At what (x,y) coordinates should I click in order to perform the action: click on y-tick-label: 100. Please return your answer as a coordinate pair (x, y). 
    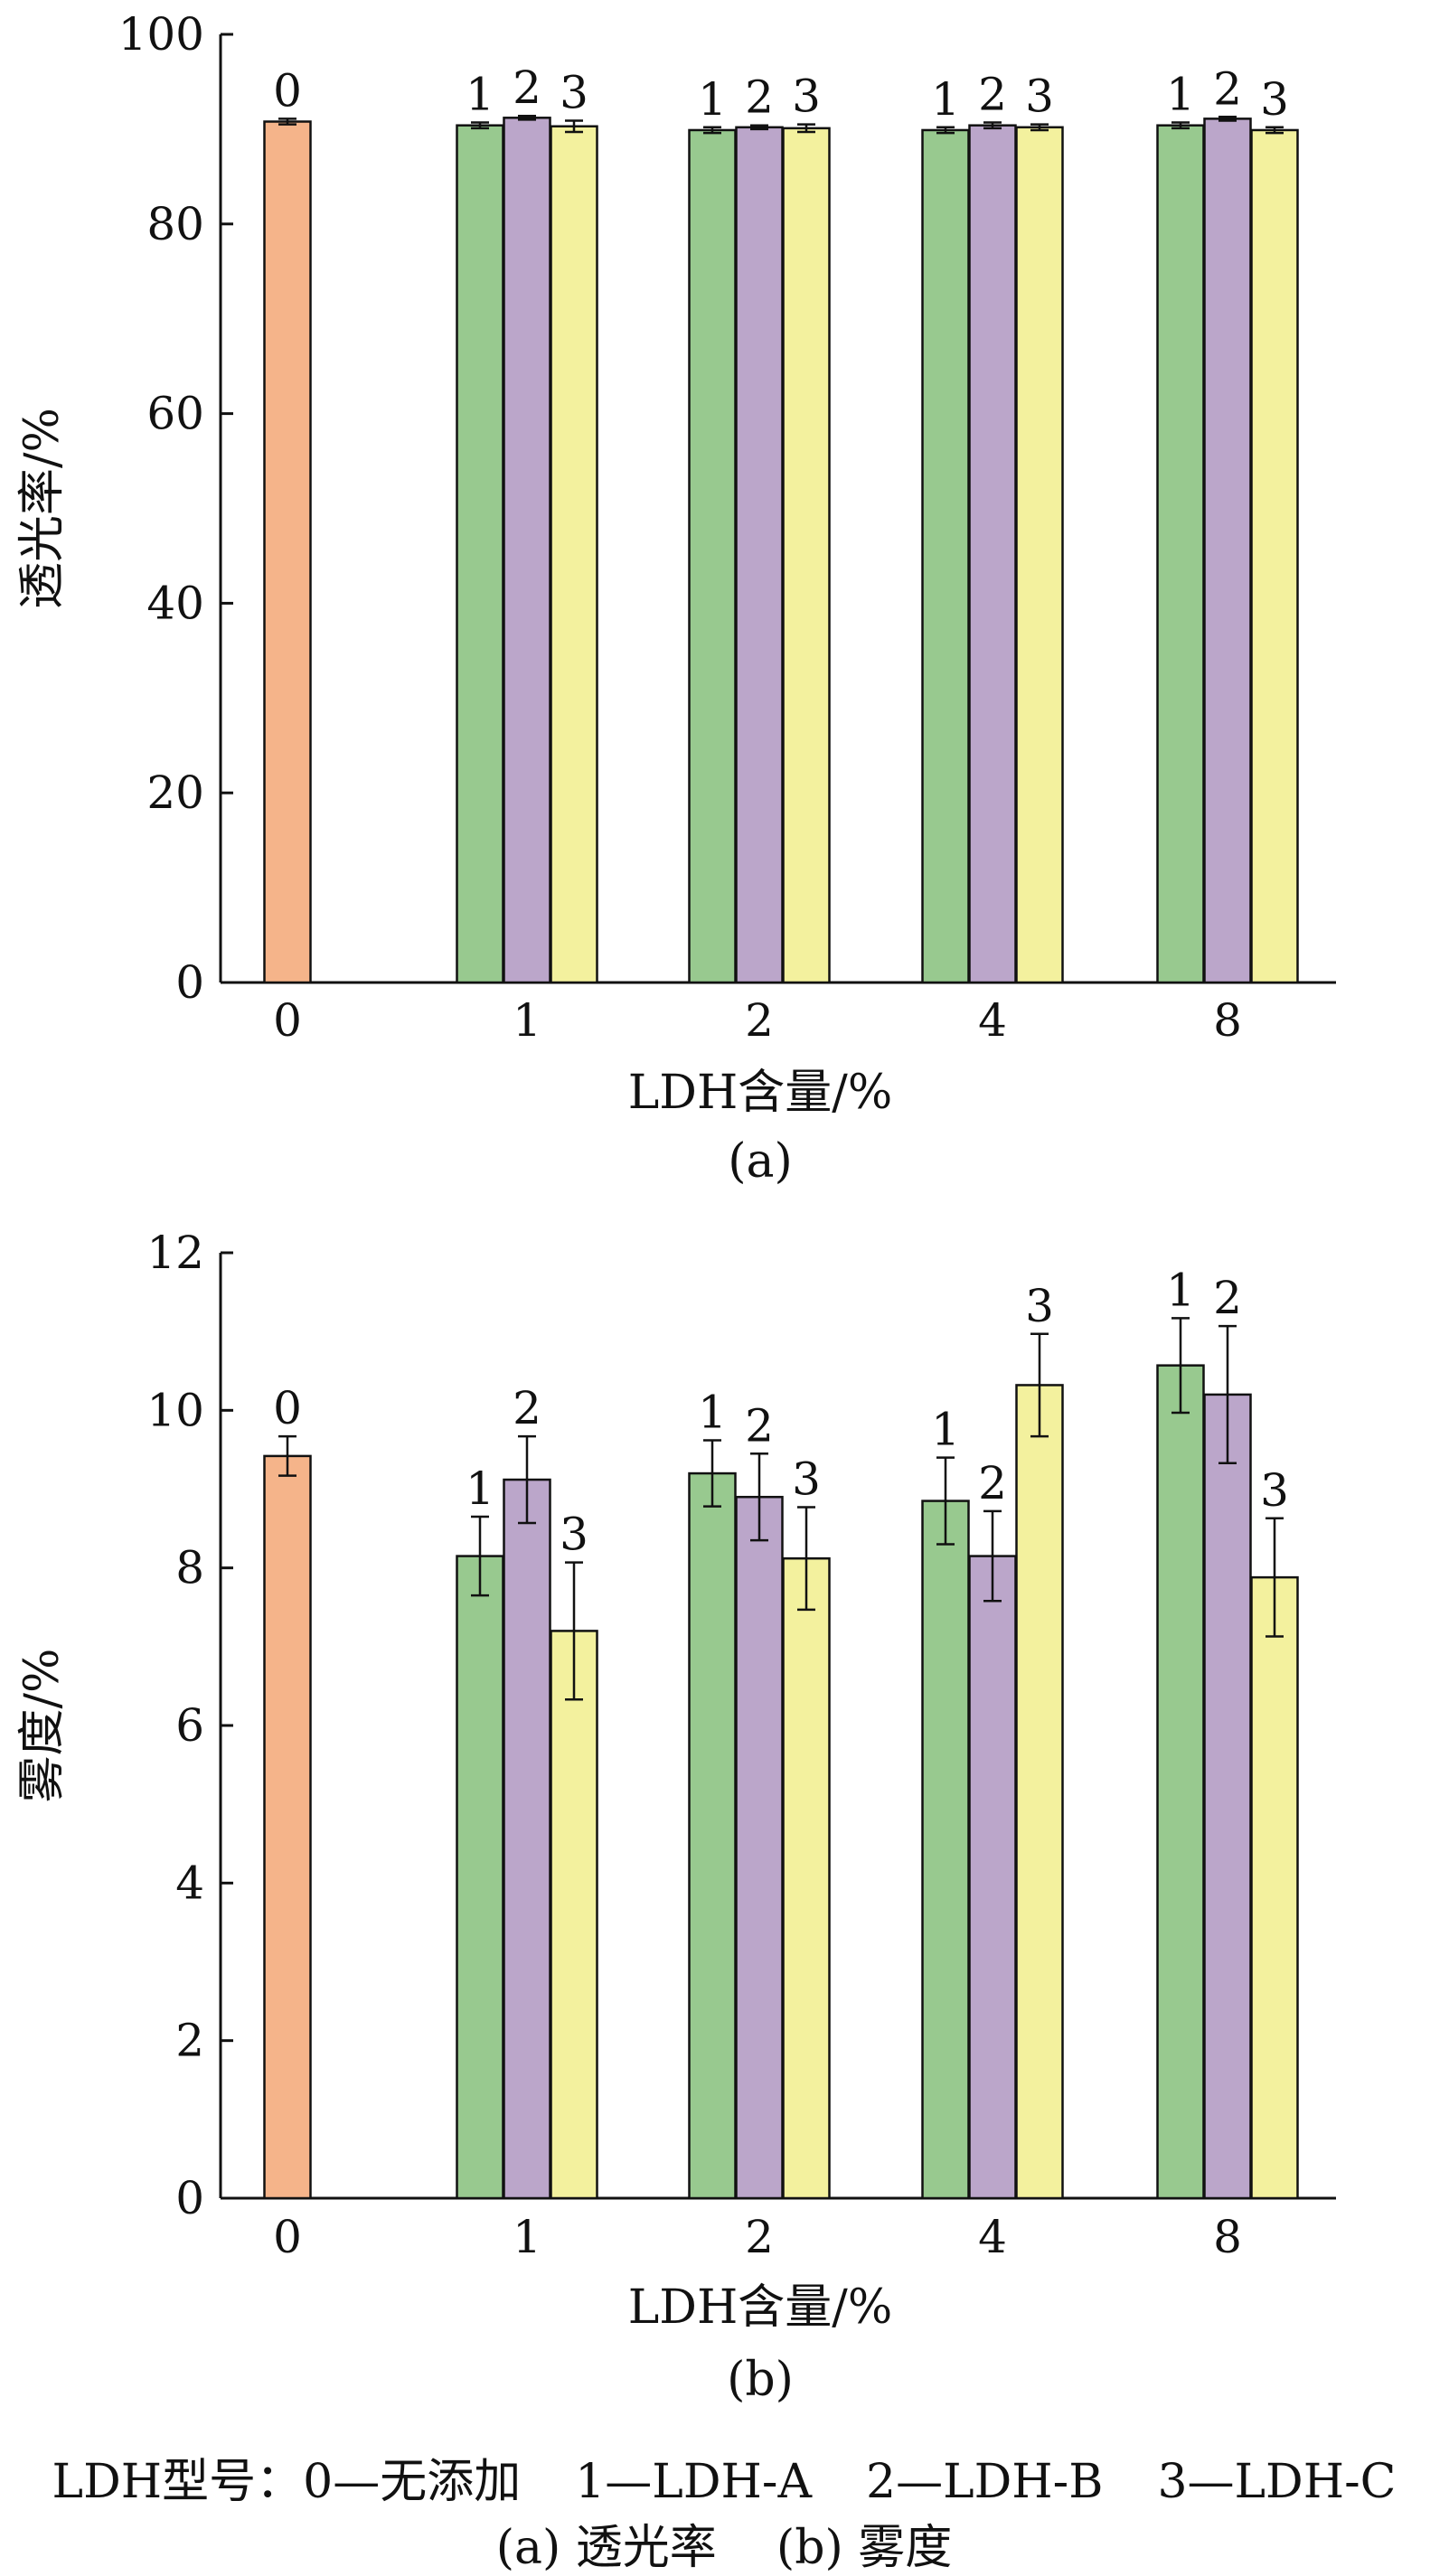
    Looking at the image, I should click on (161, 35).